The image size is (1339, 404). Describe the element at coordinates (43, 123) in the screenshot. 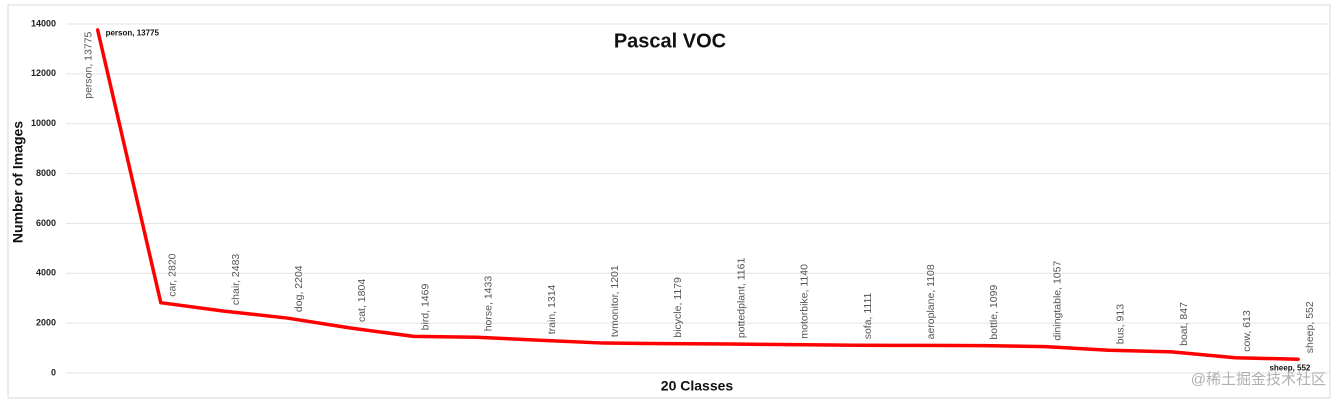

I see `y-tick-label: 10000` at that location.